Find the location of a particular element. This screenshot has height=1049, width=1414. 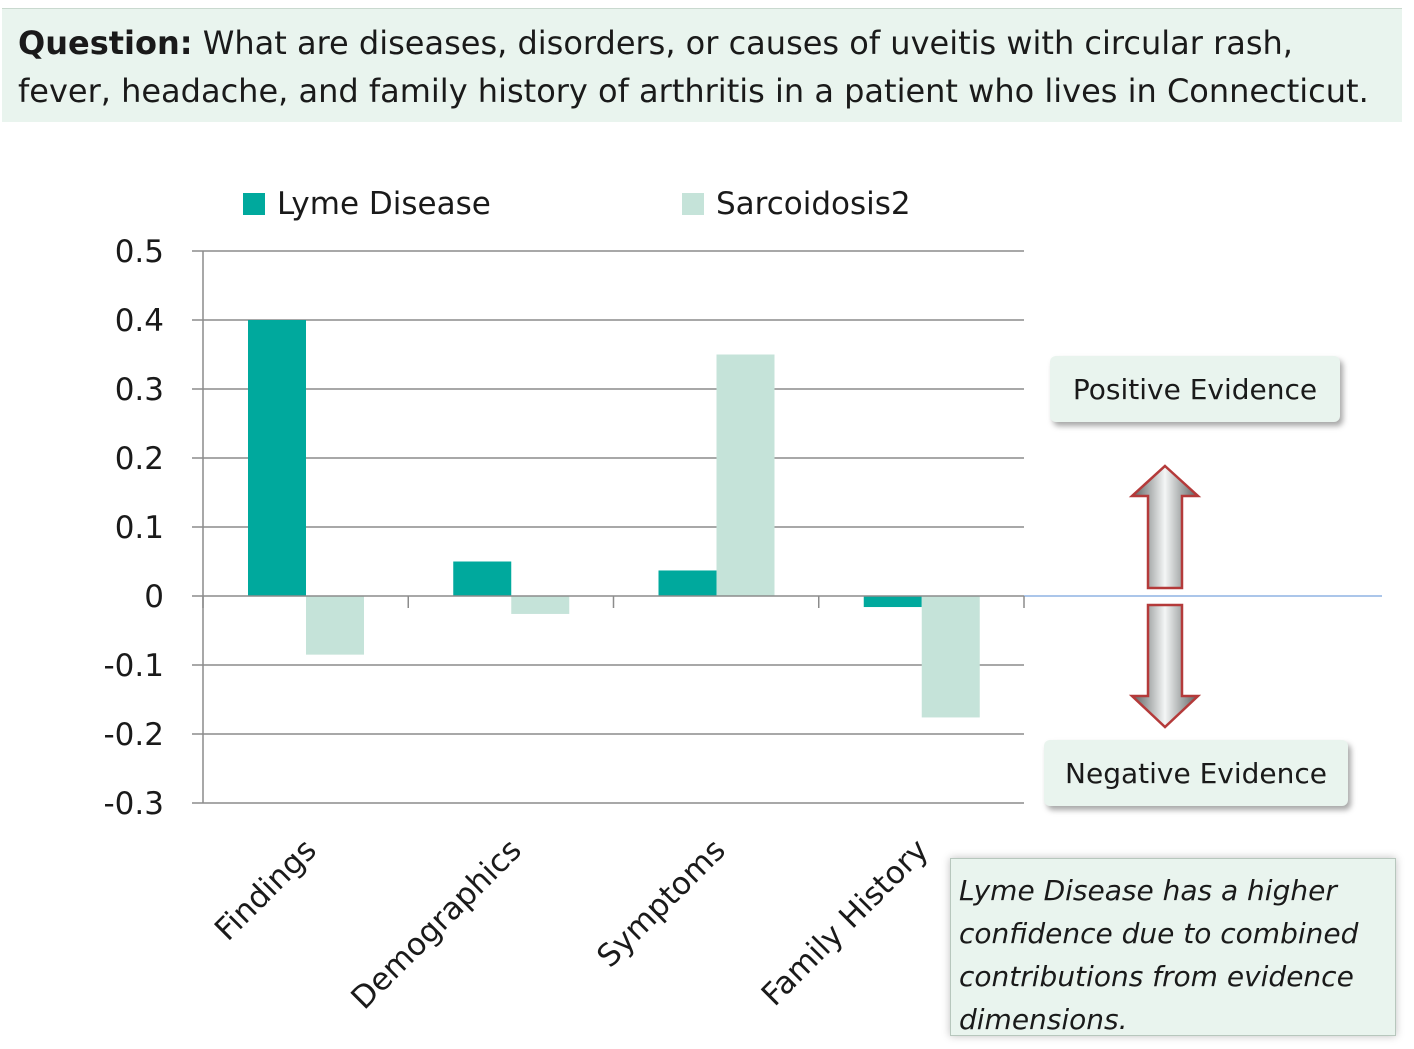

negative-evidence-label: Negative Evidence is located at coordinates (1196, 773).